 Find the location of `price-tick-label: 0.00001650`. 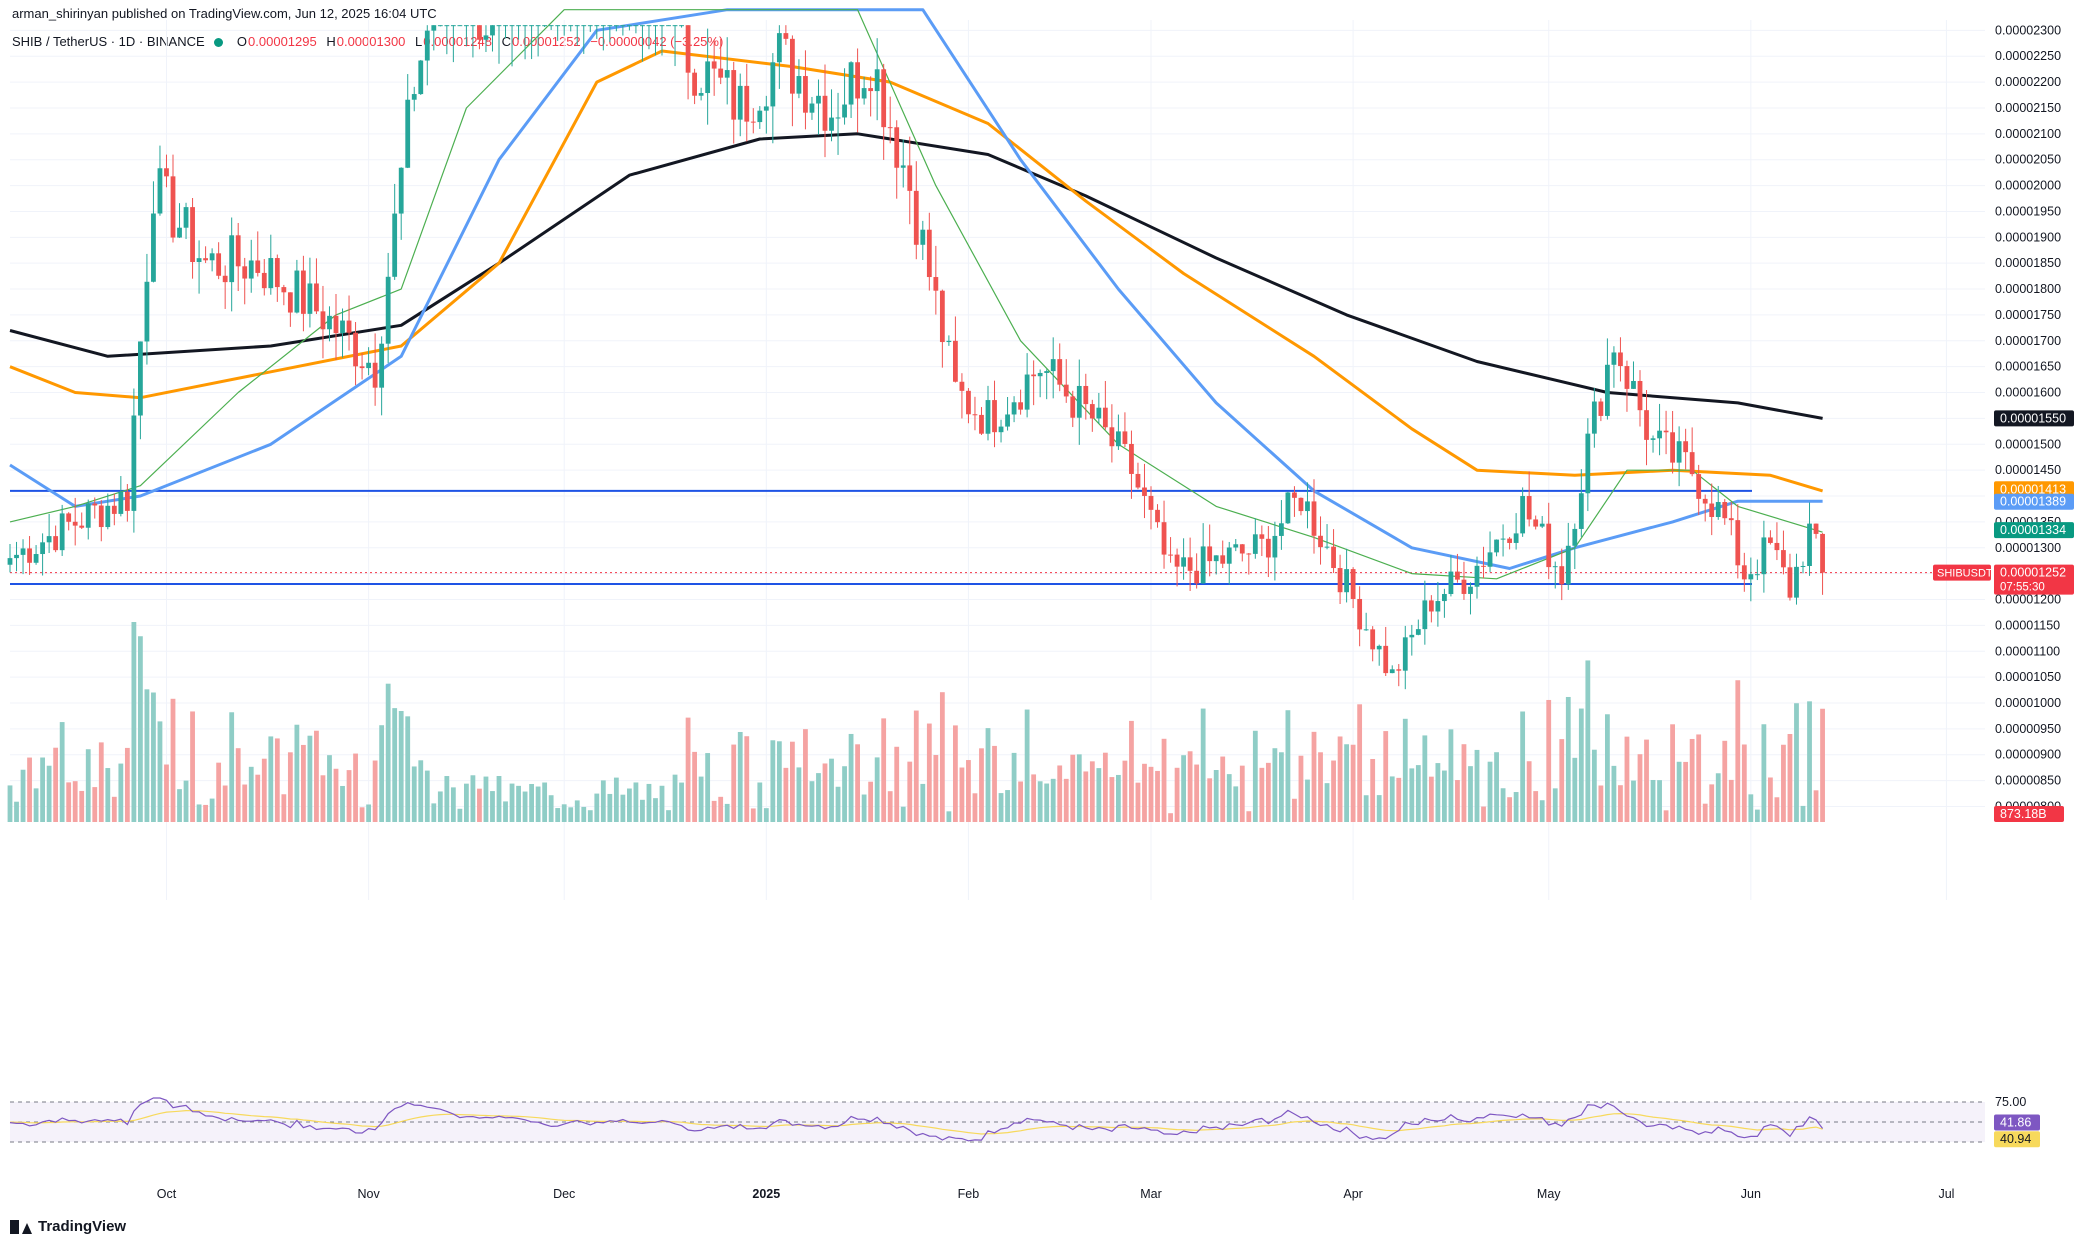

price-tick-label: 0.00001650 is located at coordinates (2028, 367).